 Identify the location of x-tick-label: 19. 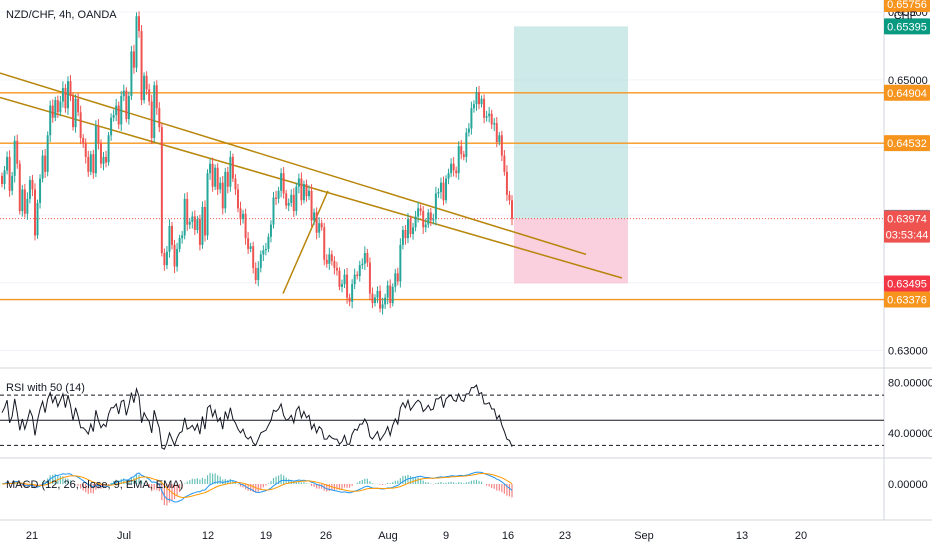
(266, 536).